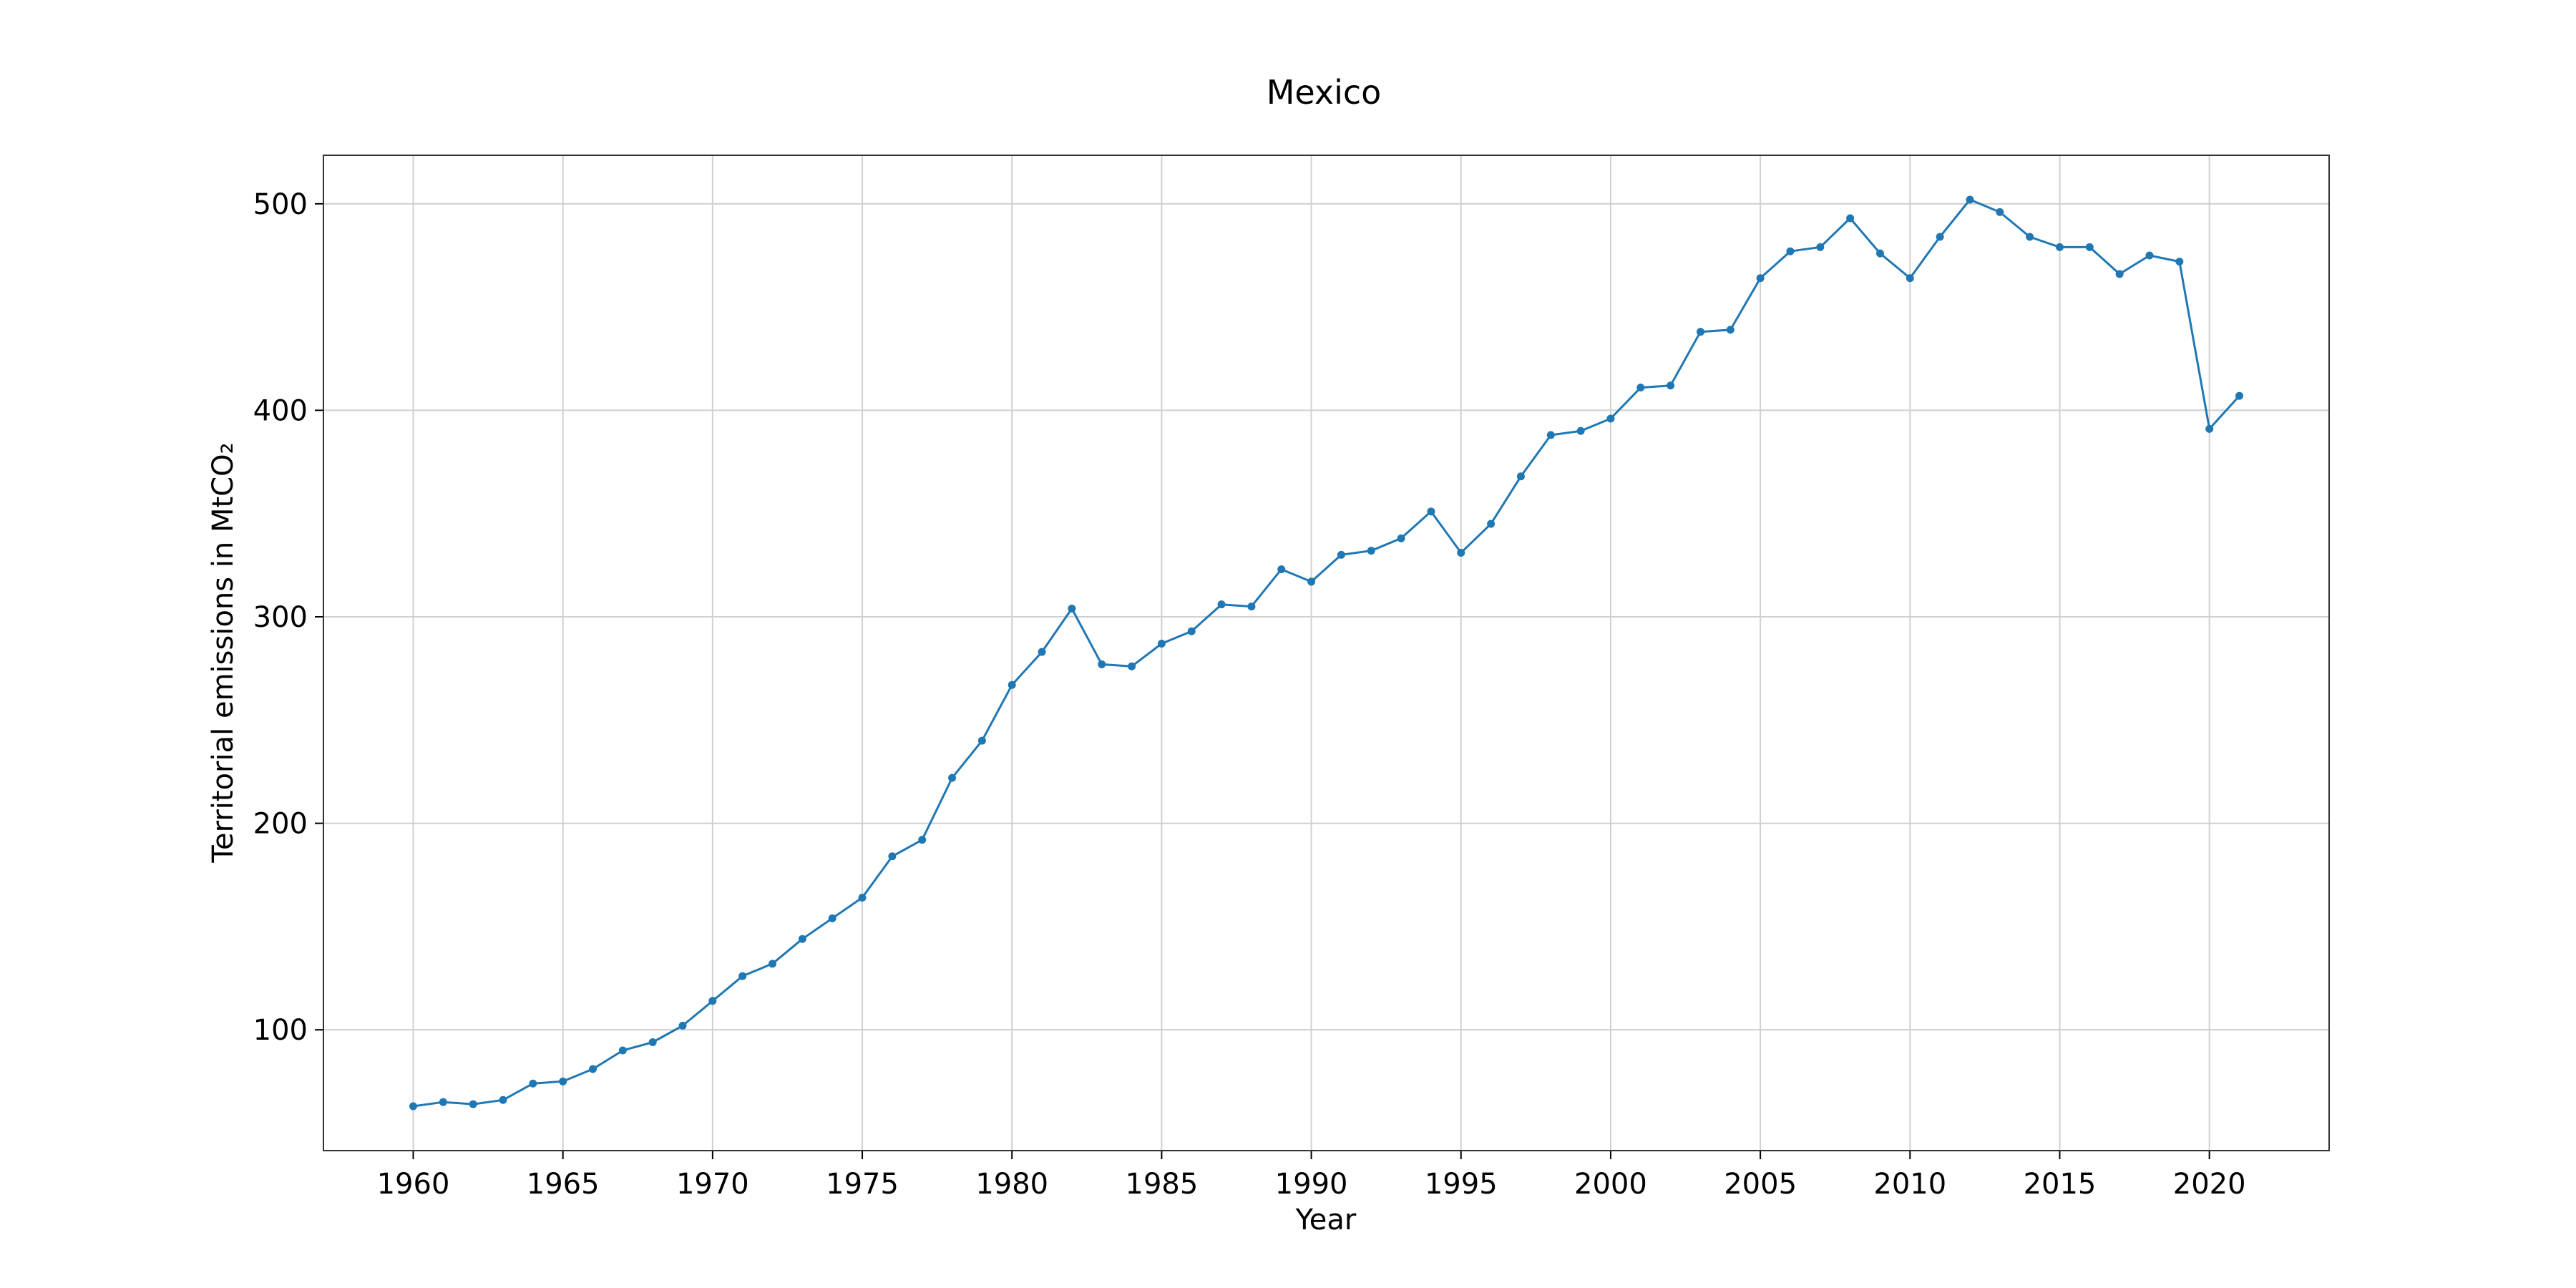  Describe the element at coordinates (280, 617) in the screenshot. I see `y-tick-label: 300` at that location.